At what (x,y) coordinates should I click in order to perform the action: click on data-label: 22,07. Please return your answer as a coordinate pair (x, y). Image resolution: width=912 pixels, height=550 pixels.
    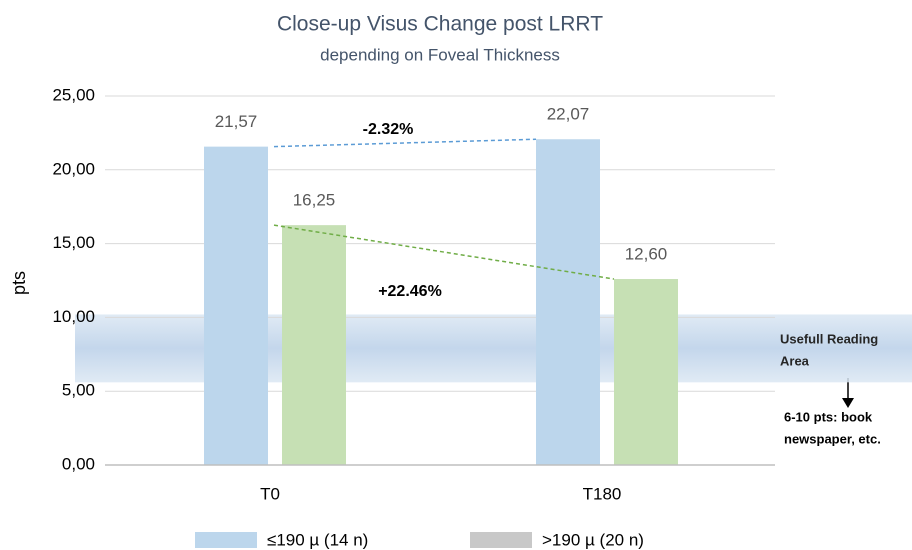
    Looking at the image, I should click on (568, 114).